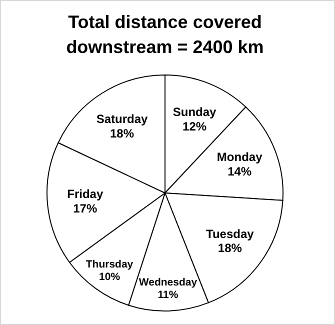 This screenshot has height=325, width=335. What do you see at coordinates (230, 233) in the screenshot?
I see `slice-label: Tuesday` at bounding box center [230, 233].